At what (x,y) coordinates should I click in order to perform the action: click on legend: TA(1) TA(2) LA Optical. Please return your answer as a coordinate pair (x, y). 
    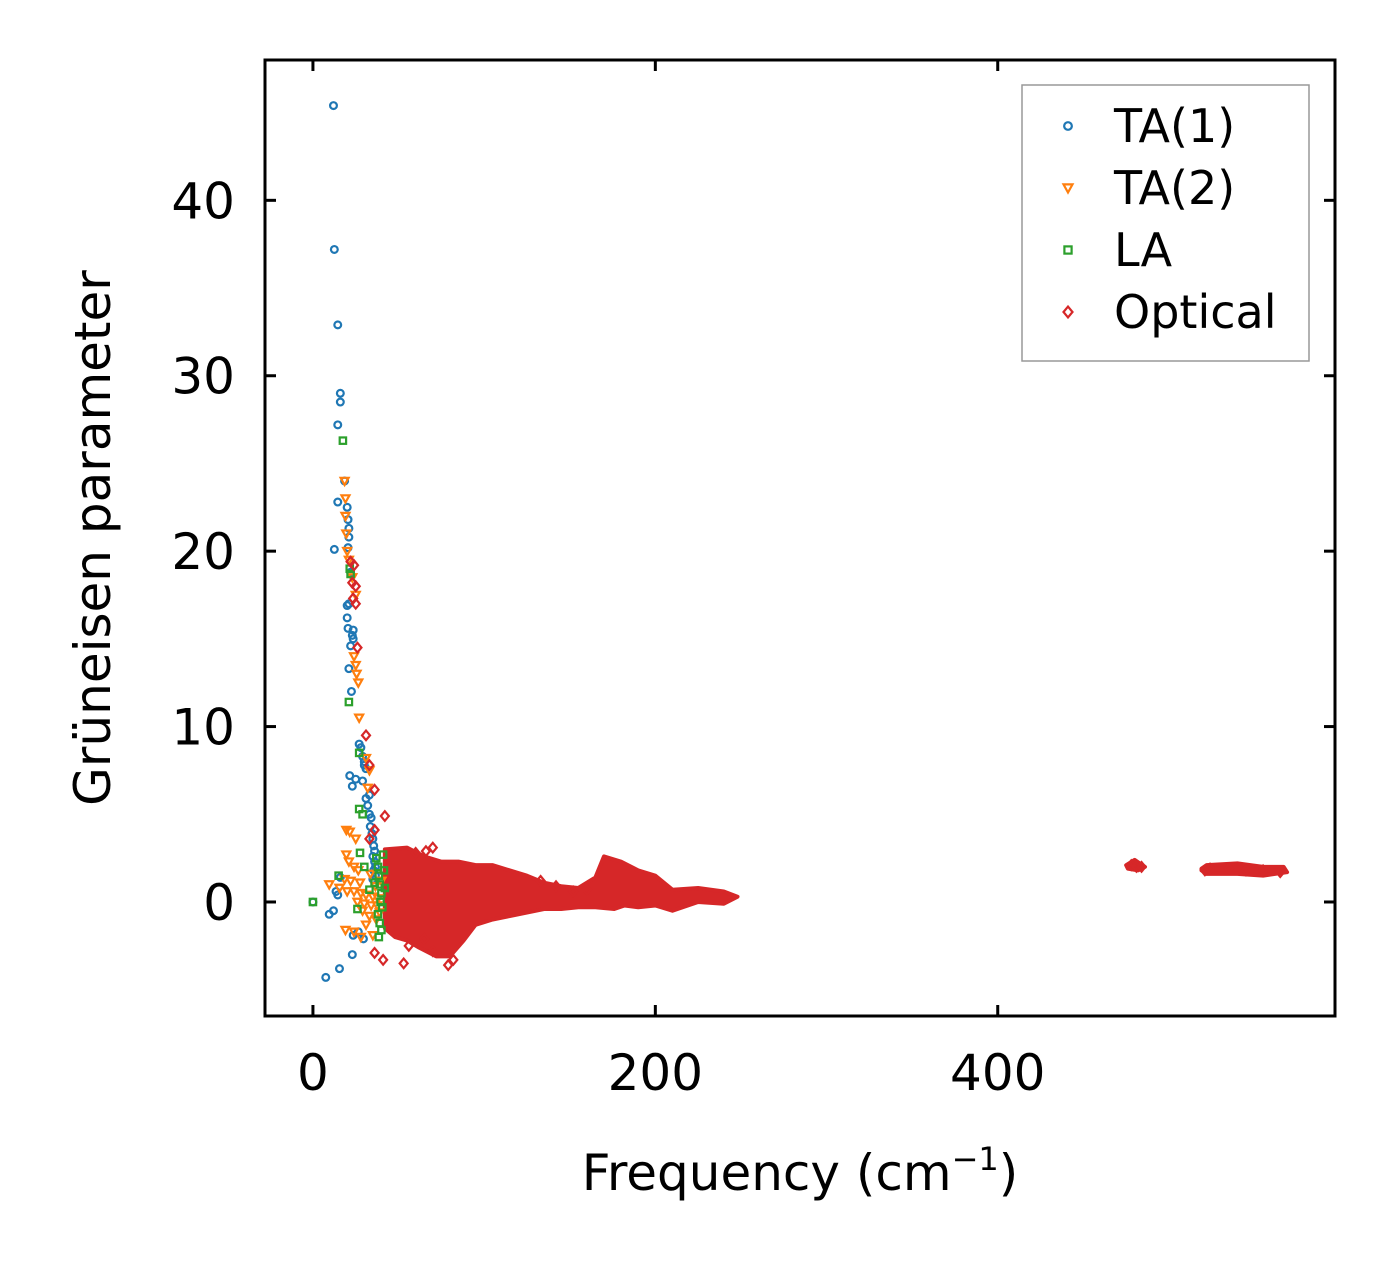
    Looking at the image, I should click on (1165, 223).